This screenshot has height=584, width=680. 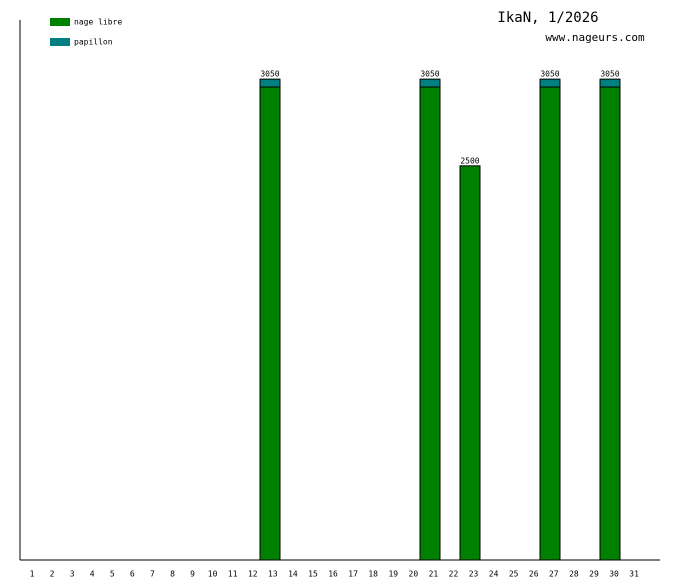 What do you see at coordinates (192, 574) in the screenshot?
I see `x-tick-label: 9` at bounding box center [192, 574].